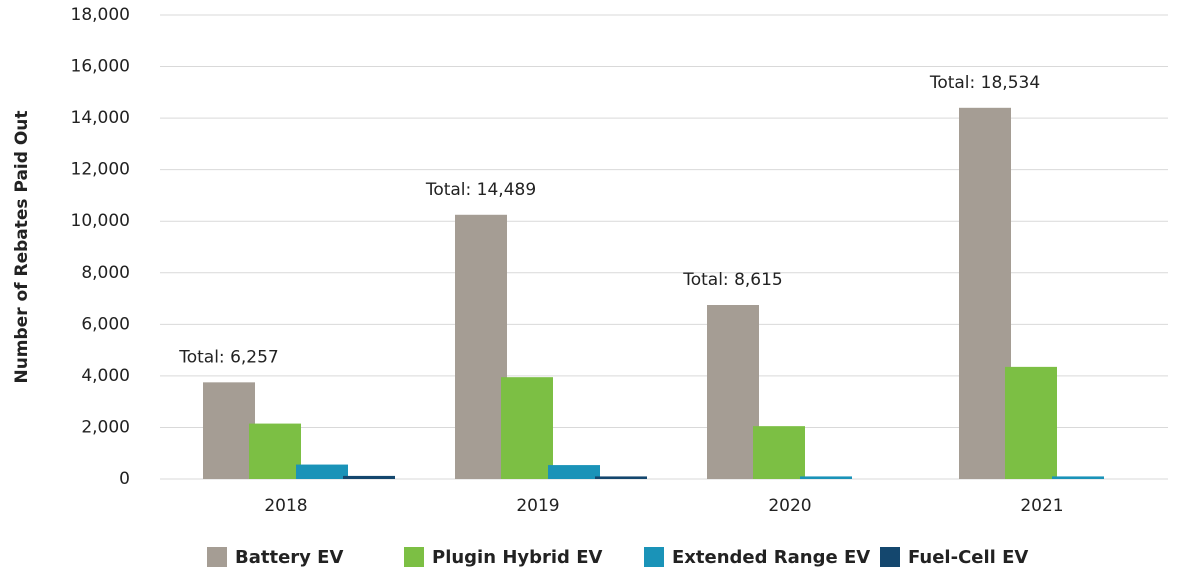  Describe the element at coordinates (789, 506) in the screenshot. I see `x-tick-label: 2020` at that location.